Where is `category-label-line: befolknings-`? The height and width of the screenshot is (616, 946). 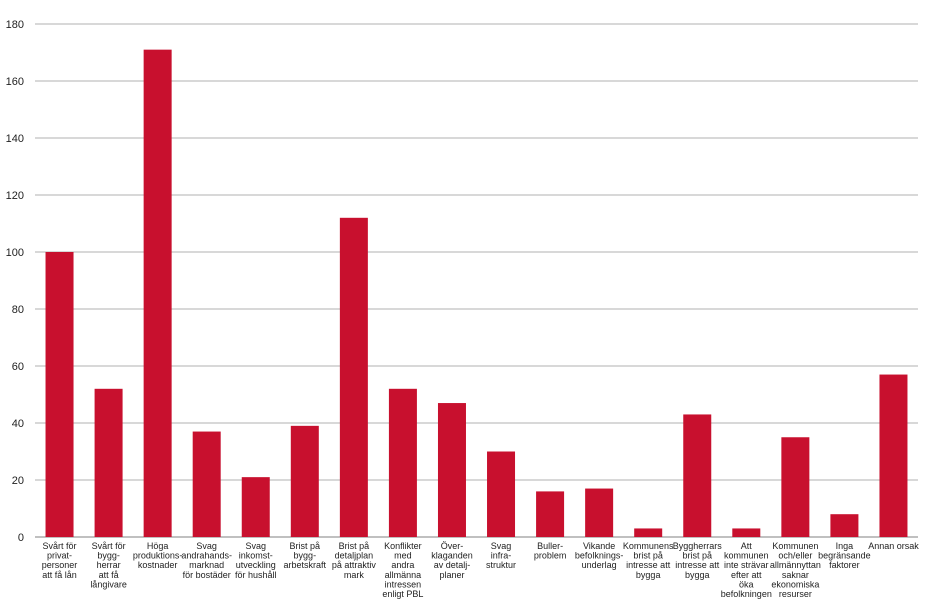
category-label-line: befolknings- is located at coordinates (599, 556).